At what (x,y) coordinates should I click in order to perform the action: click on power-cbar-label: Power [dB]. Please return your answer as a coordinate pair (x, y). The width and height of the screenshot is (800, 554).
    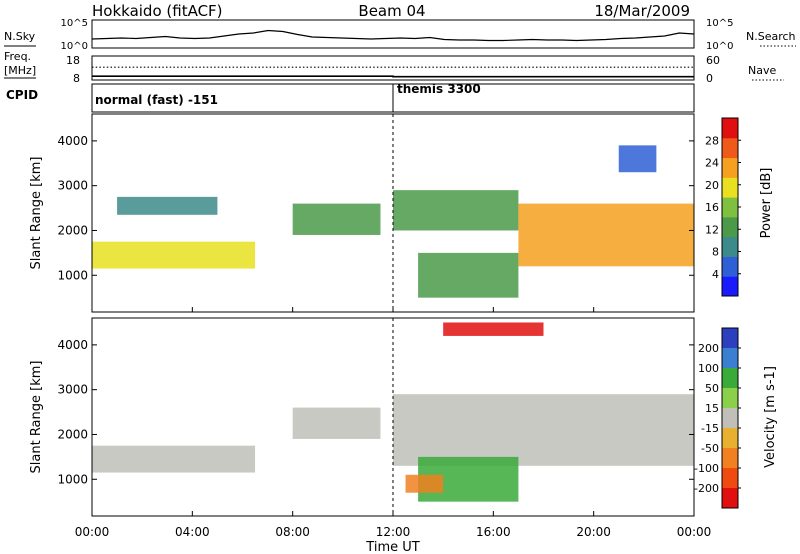
    Looking at the image, I should click on (766, 203).